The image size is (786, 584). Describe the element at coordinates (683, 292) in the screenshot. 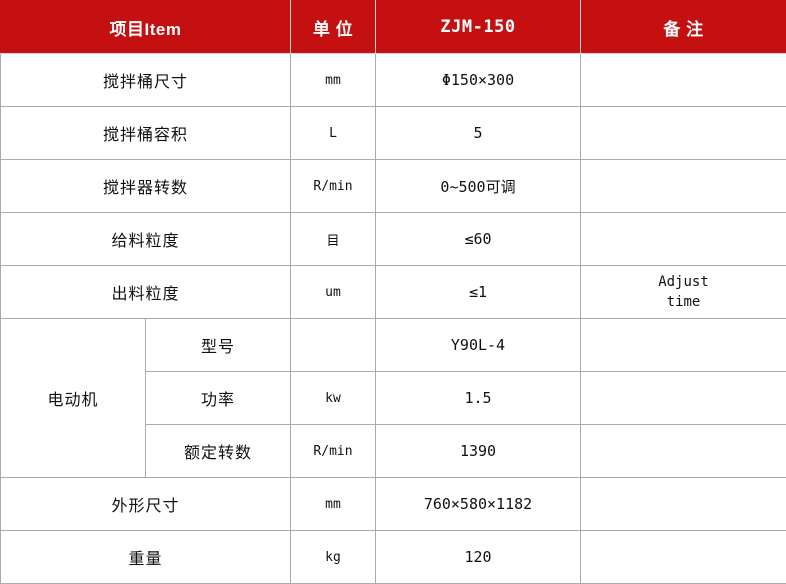

I see `row-remark-adjust-time: Adjust time` at that location.